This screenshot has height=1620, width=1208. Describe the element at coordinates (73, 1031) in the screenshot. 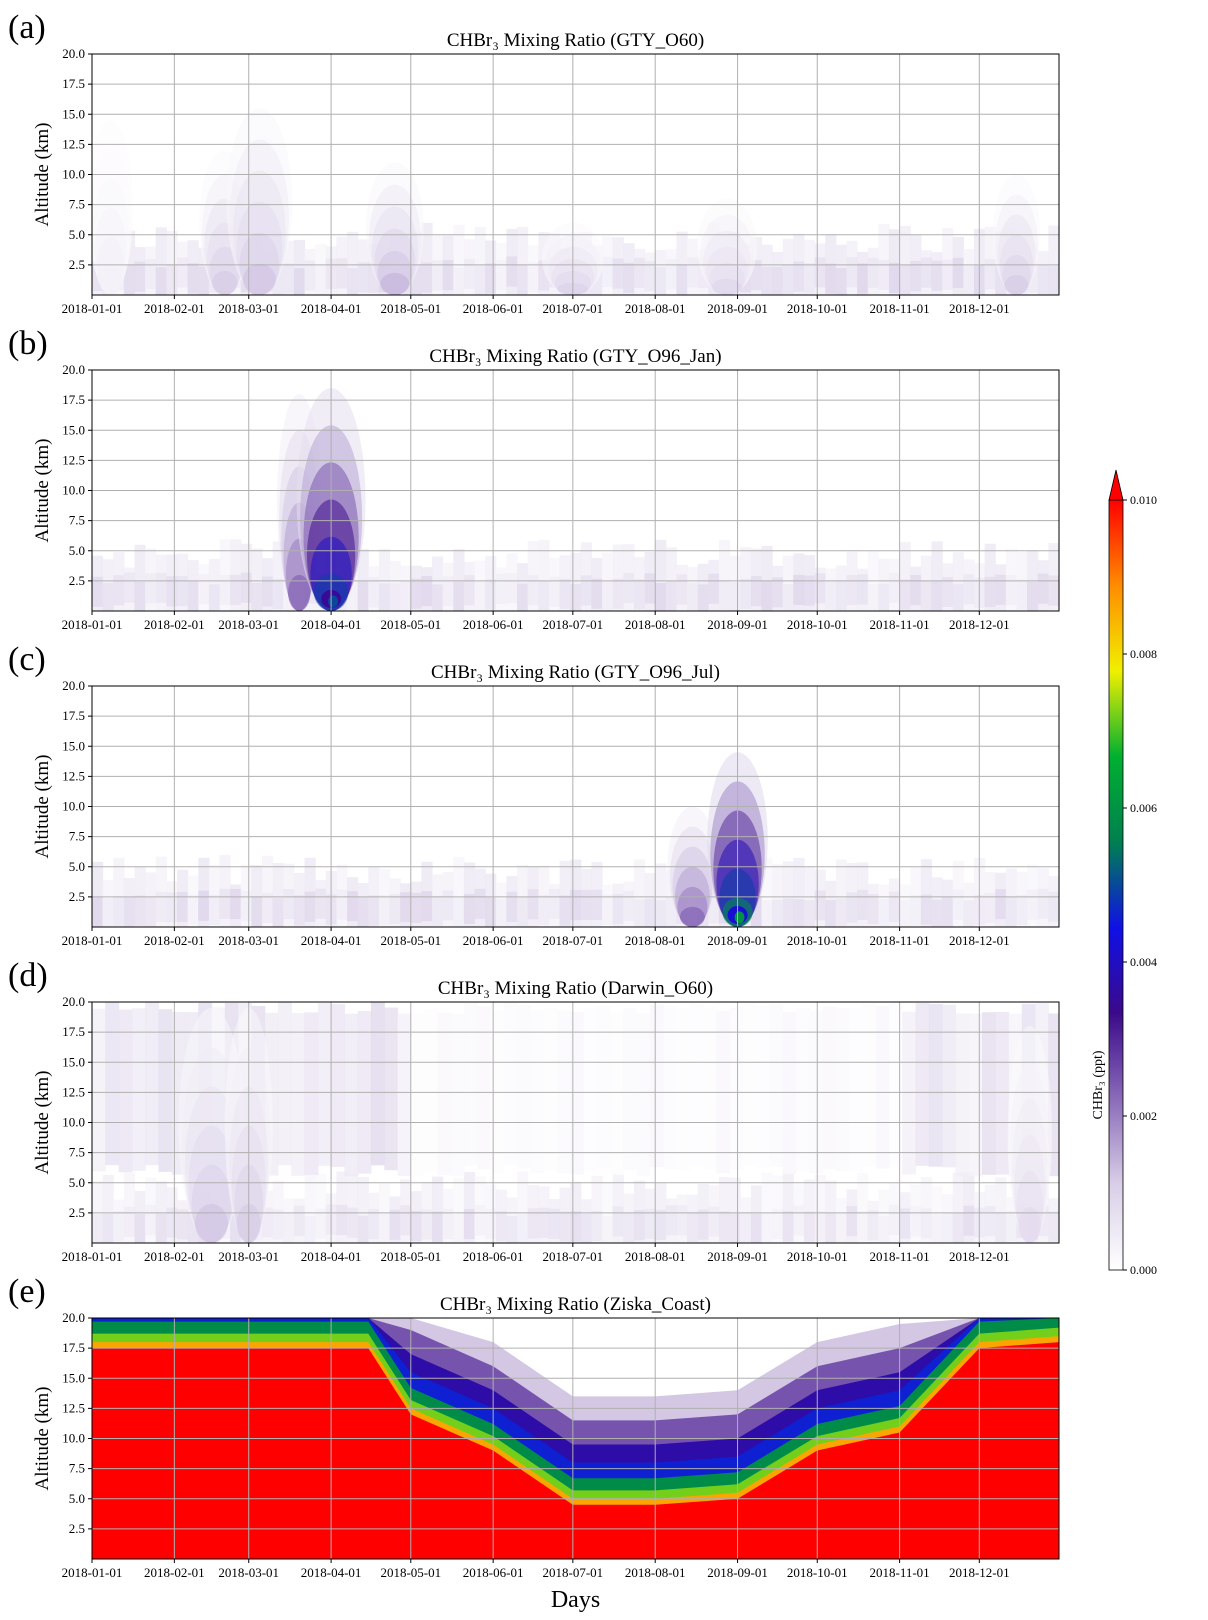

I see `y-tick-label: 17.5` at that location.